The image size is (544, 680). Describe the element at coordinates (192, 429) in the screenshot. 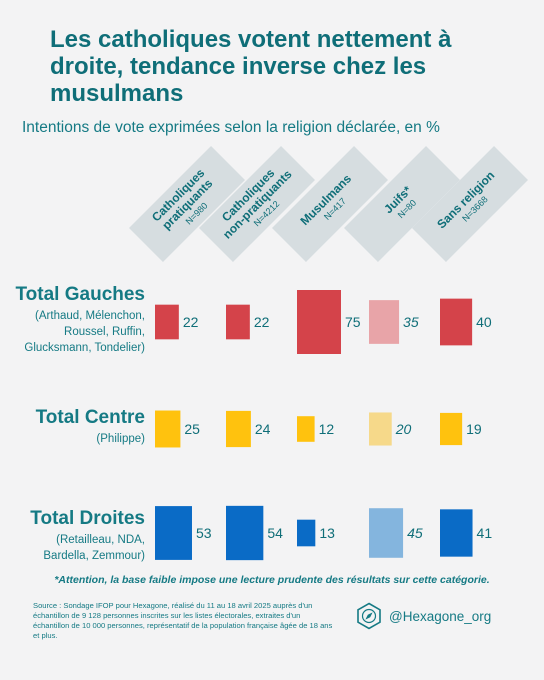

I see `value-label-1-0: 25` at that location.